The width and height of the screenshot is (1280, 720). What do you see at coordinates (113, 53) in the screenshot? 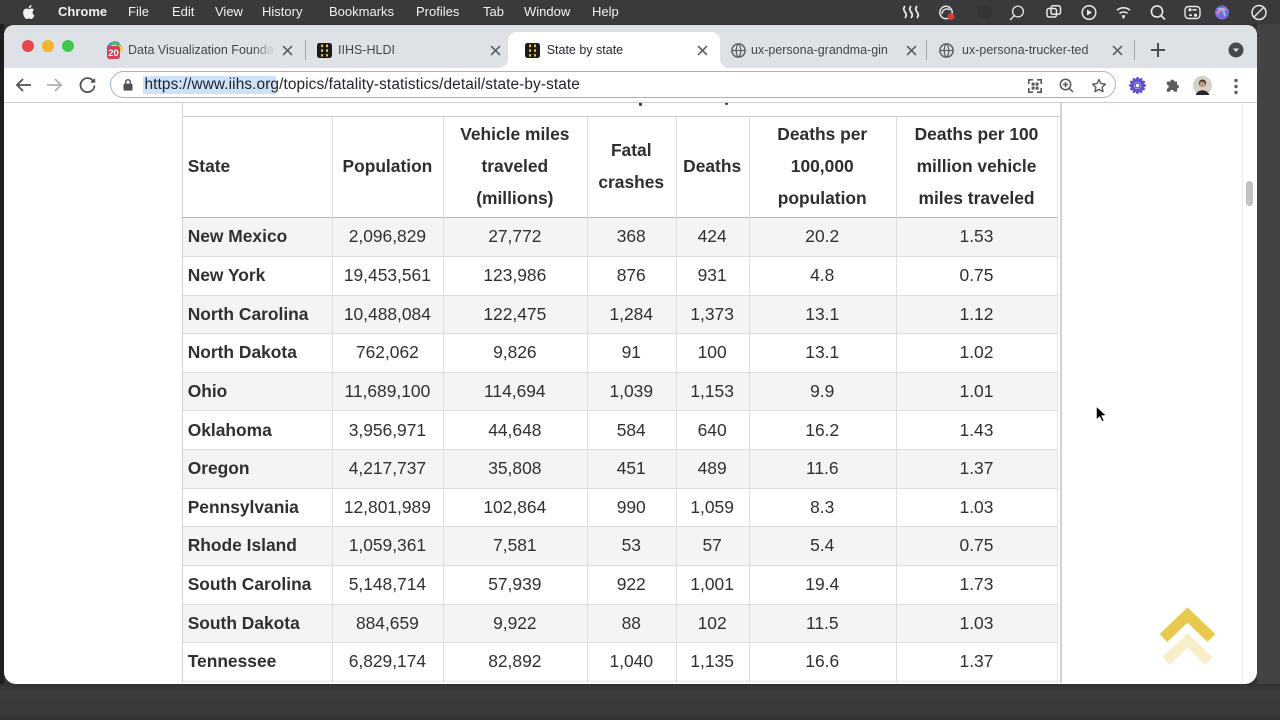
I see `svg-text: 20` at bounding box center [113, 53].